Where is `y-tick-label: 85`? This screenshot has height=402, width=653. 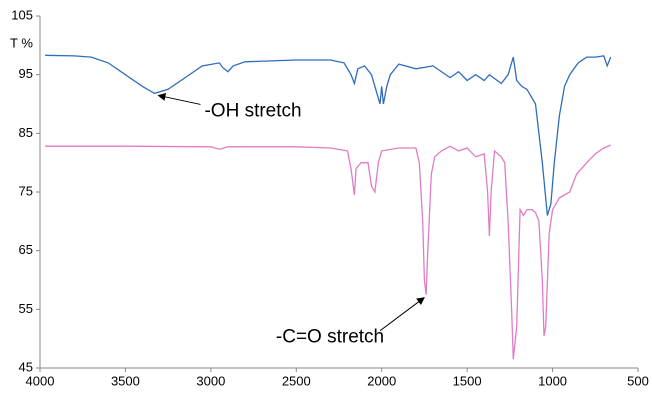 y-tick-label: 85 is located at coordinates (26, 132).